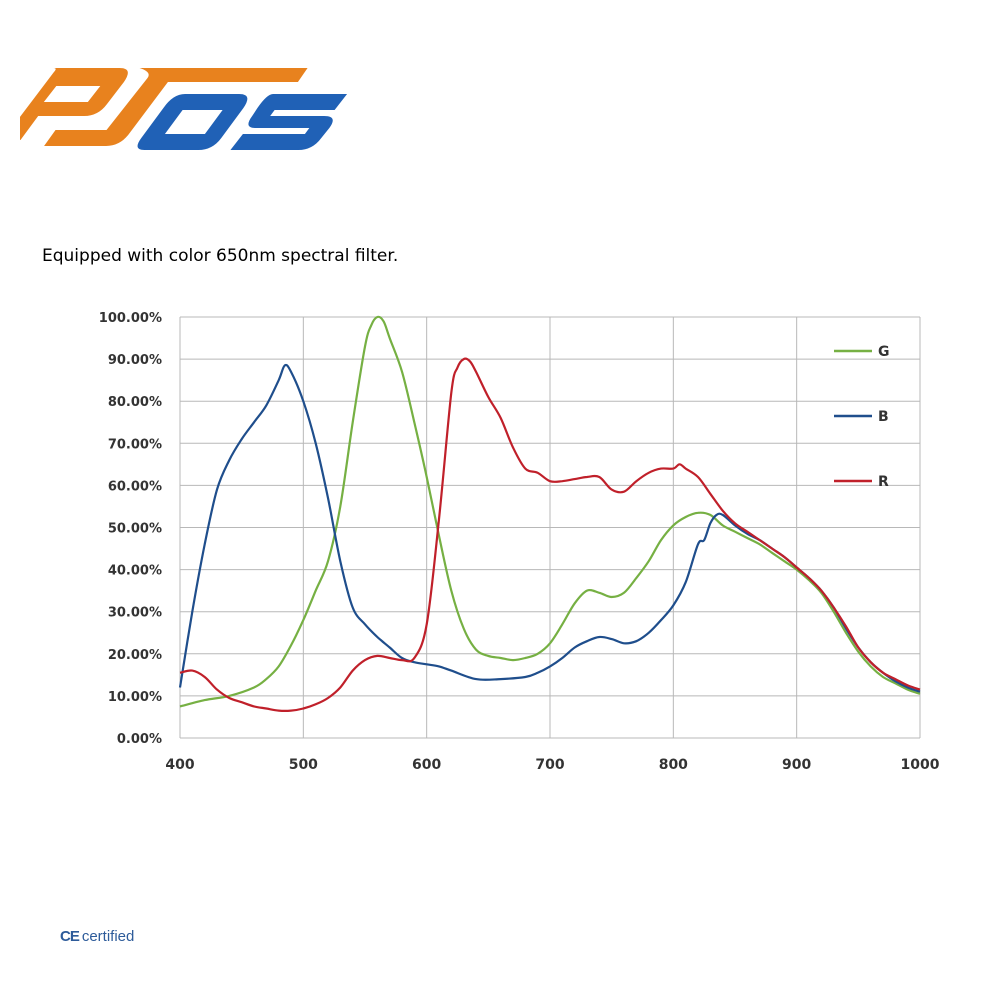  I want to click on y-tick-label: 60.00%, so click(135, 486).